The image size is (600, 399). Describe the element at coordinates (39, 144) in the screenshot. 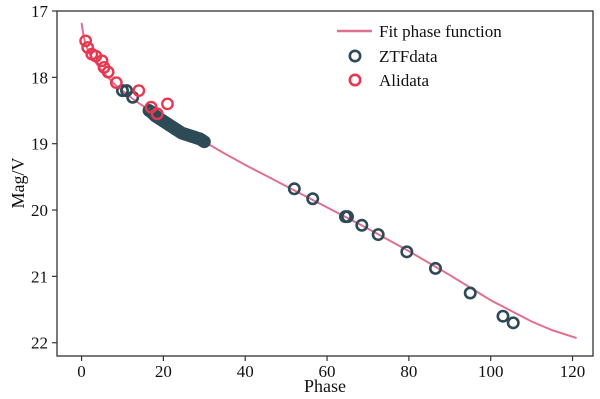

I see `y-tick-label: 19` at that location.